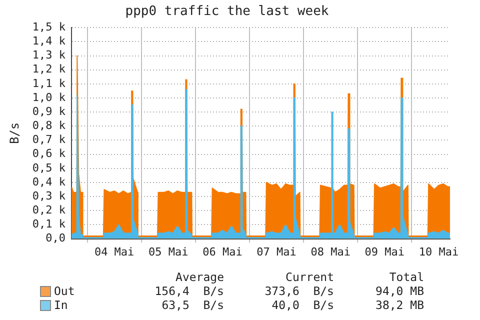 This screenshot has width=480, height=320. What do you see at coordinates (49, 41) in the screenshot?
I see `y-tick-label: 1,4 k` at bounding box center [49, 41].